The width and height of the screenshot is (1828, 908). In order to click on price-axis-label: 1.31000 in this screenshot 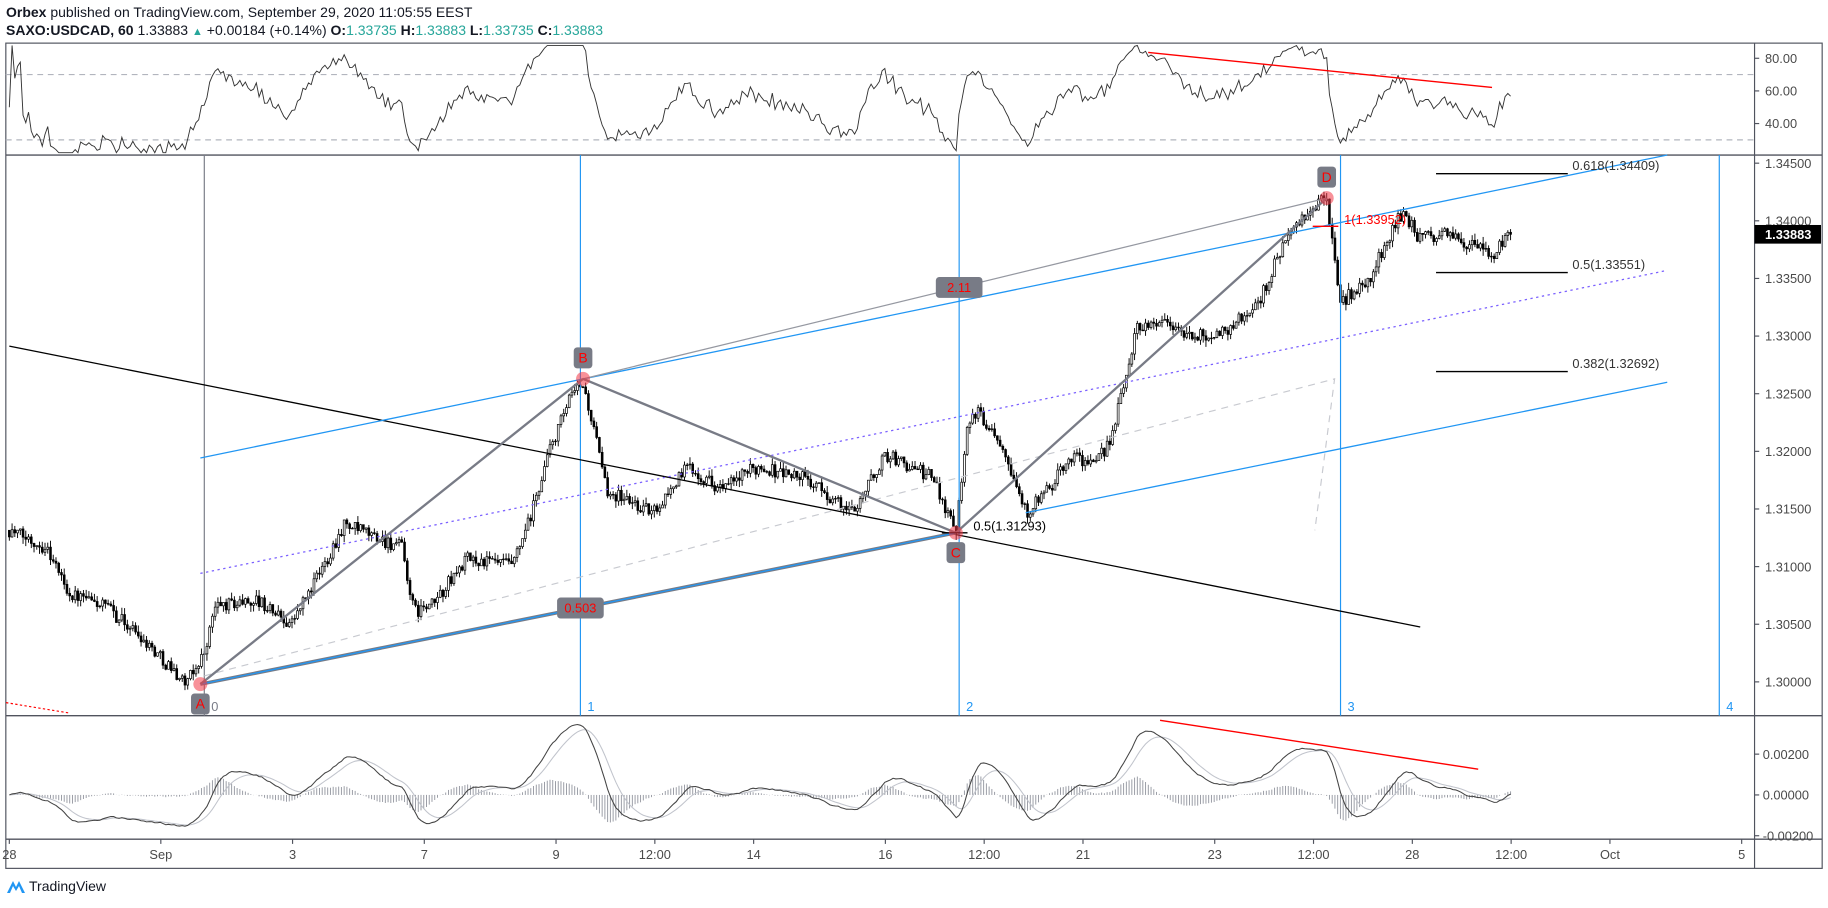, I will do `click(1788, 566)`.